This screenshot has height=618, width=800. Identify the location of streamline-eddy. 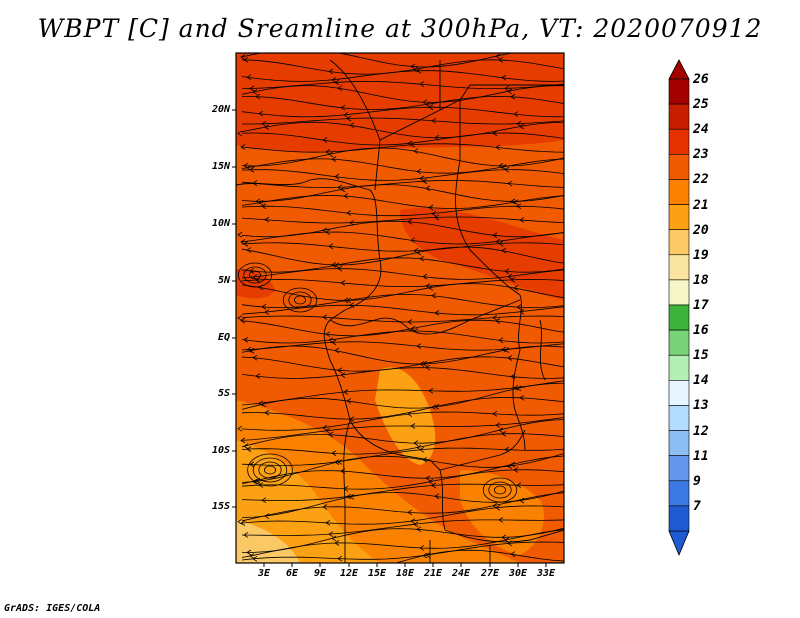
(270, 470).